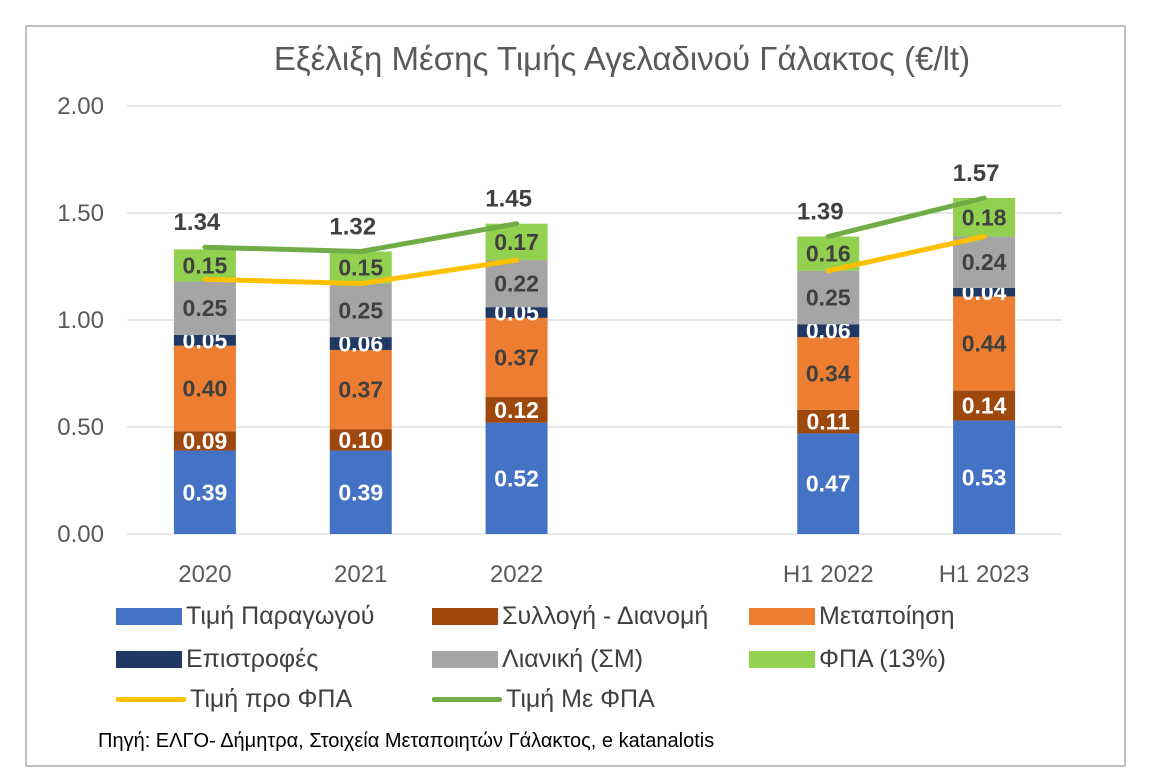 This screenshot has width=1161, height=777. I want to click on legend-item: ΦΠΑ (13%), so click(847, 659).